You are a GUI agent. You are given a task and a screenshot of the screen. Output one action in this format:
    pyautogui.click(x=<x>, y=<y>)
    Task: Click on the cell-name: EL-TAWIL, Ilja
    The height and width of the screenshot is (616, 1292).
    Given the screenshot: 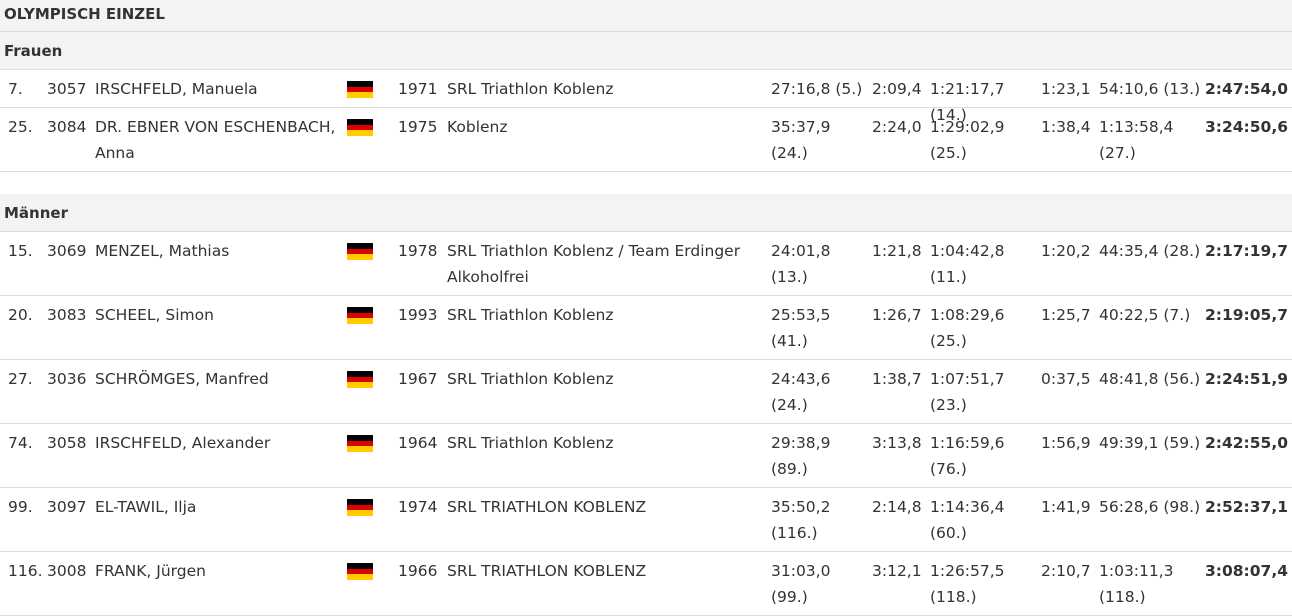 What is the action you would take?
    pyautogui.click(x=146, y=507)
    